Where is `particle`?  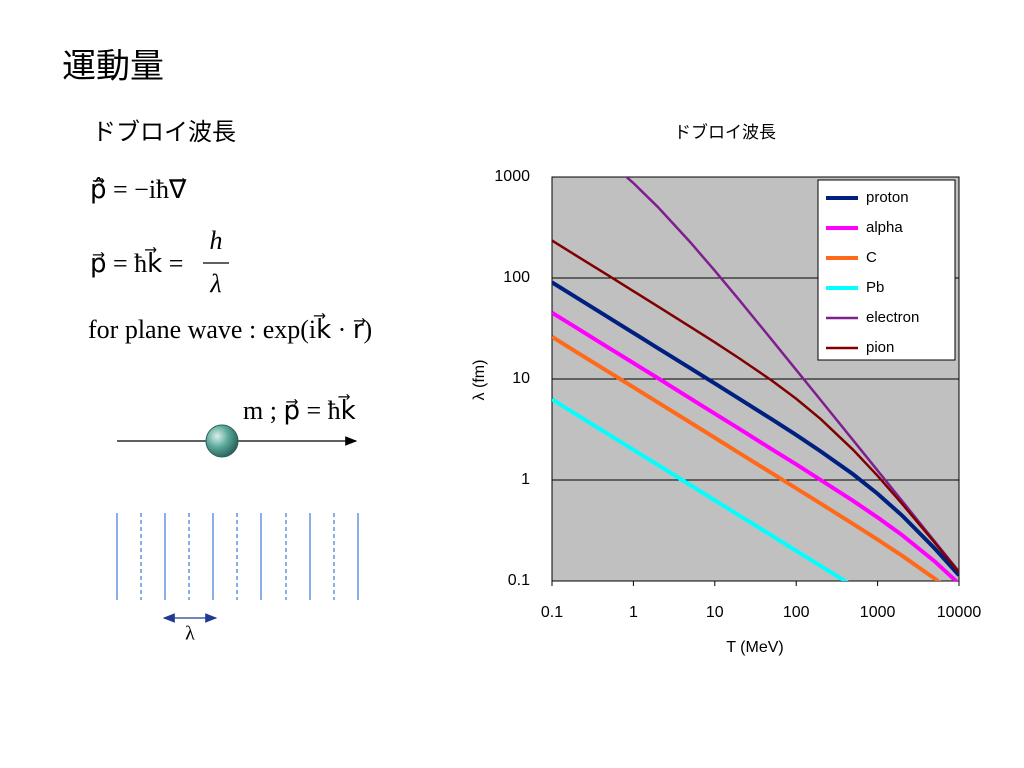
particle is located at coordinates (222, 441).